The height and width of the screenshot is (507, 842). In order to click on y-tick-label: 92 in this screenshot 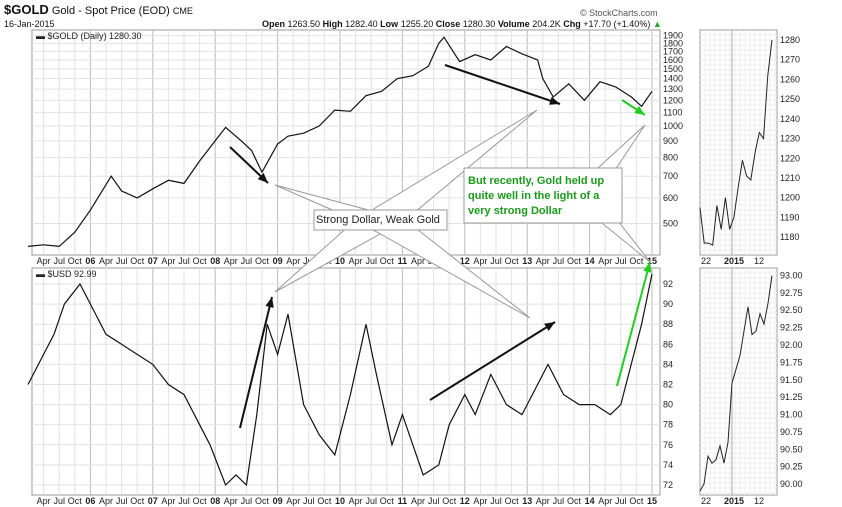, I will do `click(668, 284)`.